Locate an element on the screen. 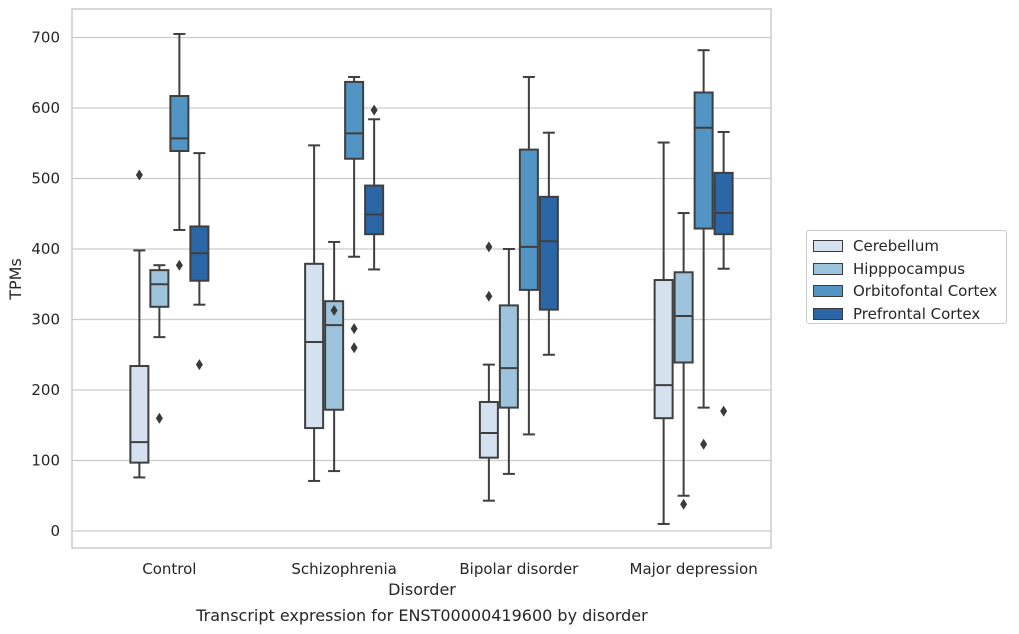  legend-item: Prefrontal Cortex is located at coordinates (909, 314).